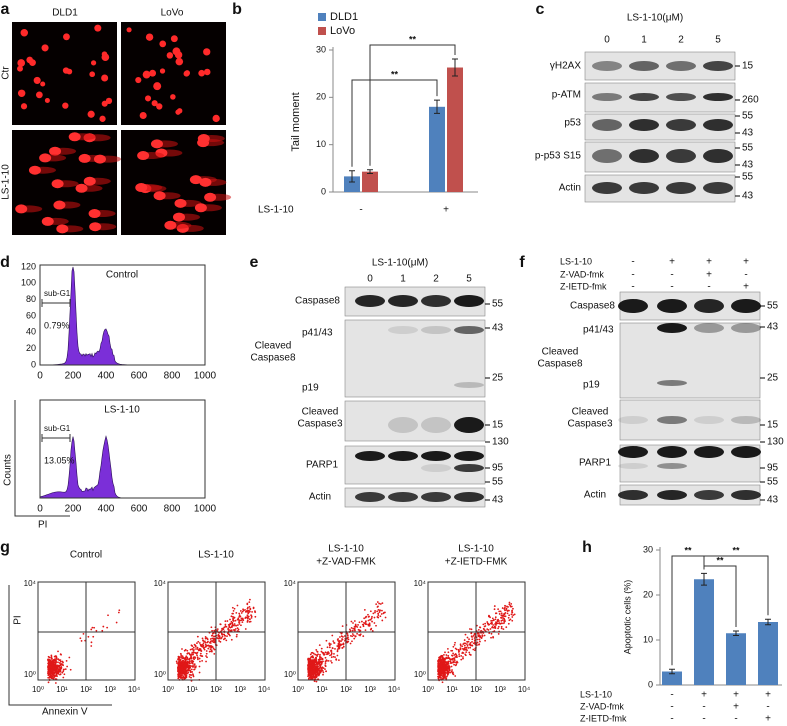  Describe the element at coordinates (748, 66) in the screenshot. I see `marker-label: 15` at that location.